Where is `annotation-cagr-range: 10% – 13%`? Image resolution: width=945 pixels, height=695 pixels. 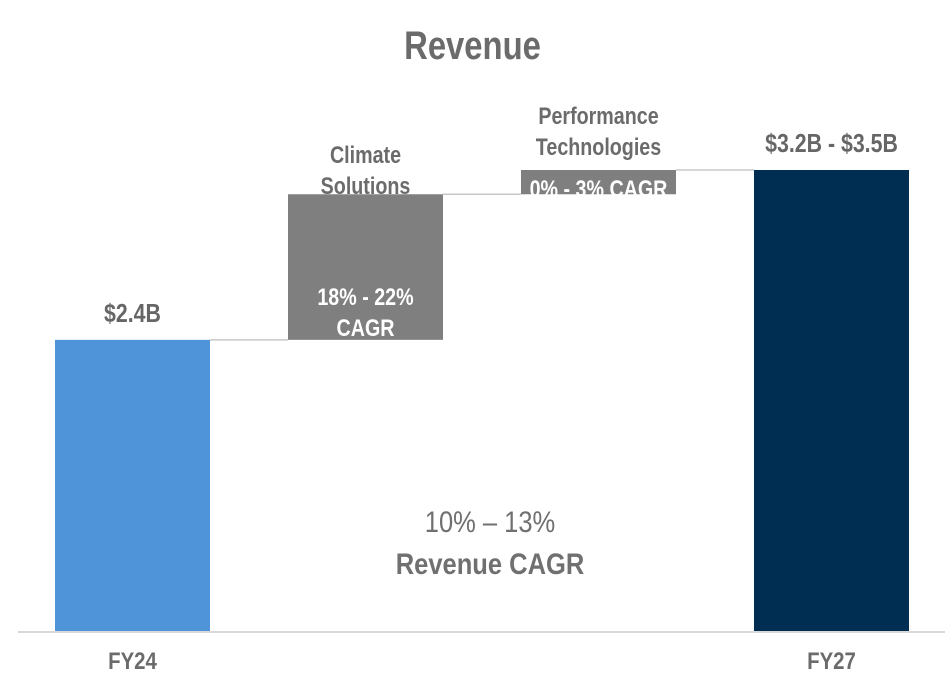 annotation-cagr-range: 10% – 13% is located at coordinates (490, 522).